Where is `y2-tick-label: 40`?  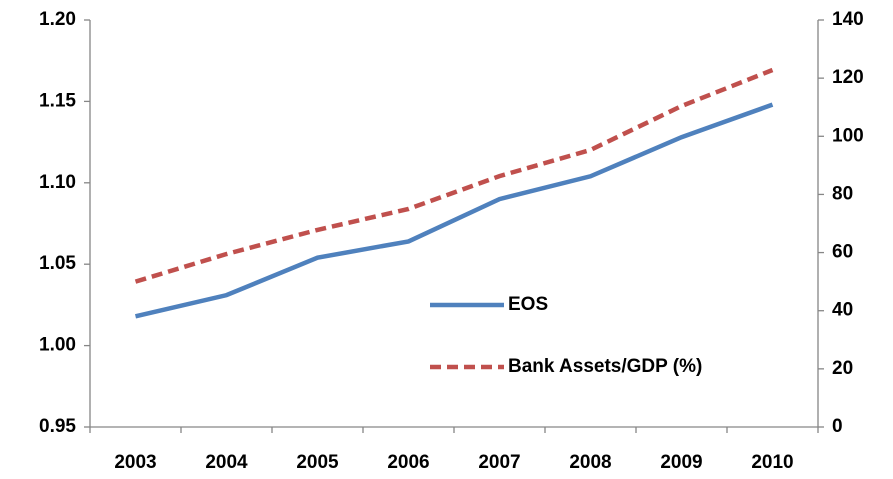 y2-tick-label: 40 is located at coordinates (842, 310).